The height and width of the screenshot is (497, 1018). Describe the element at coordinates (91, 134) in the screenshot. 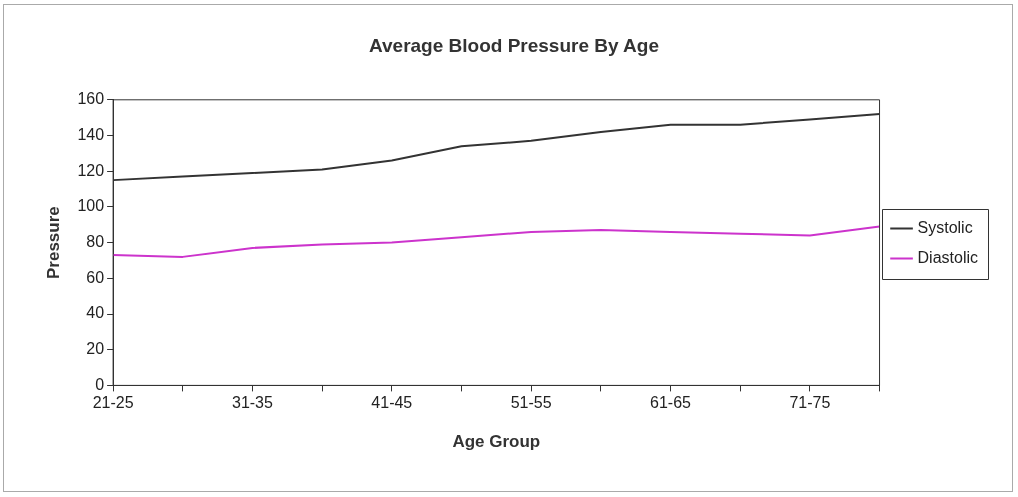

I see `y-tick-label: 140` at that location.